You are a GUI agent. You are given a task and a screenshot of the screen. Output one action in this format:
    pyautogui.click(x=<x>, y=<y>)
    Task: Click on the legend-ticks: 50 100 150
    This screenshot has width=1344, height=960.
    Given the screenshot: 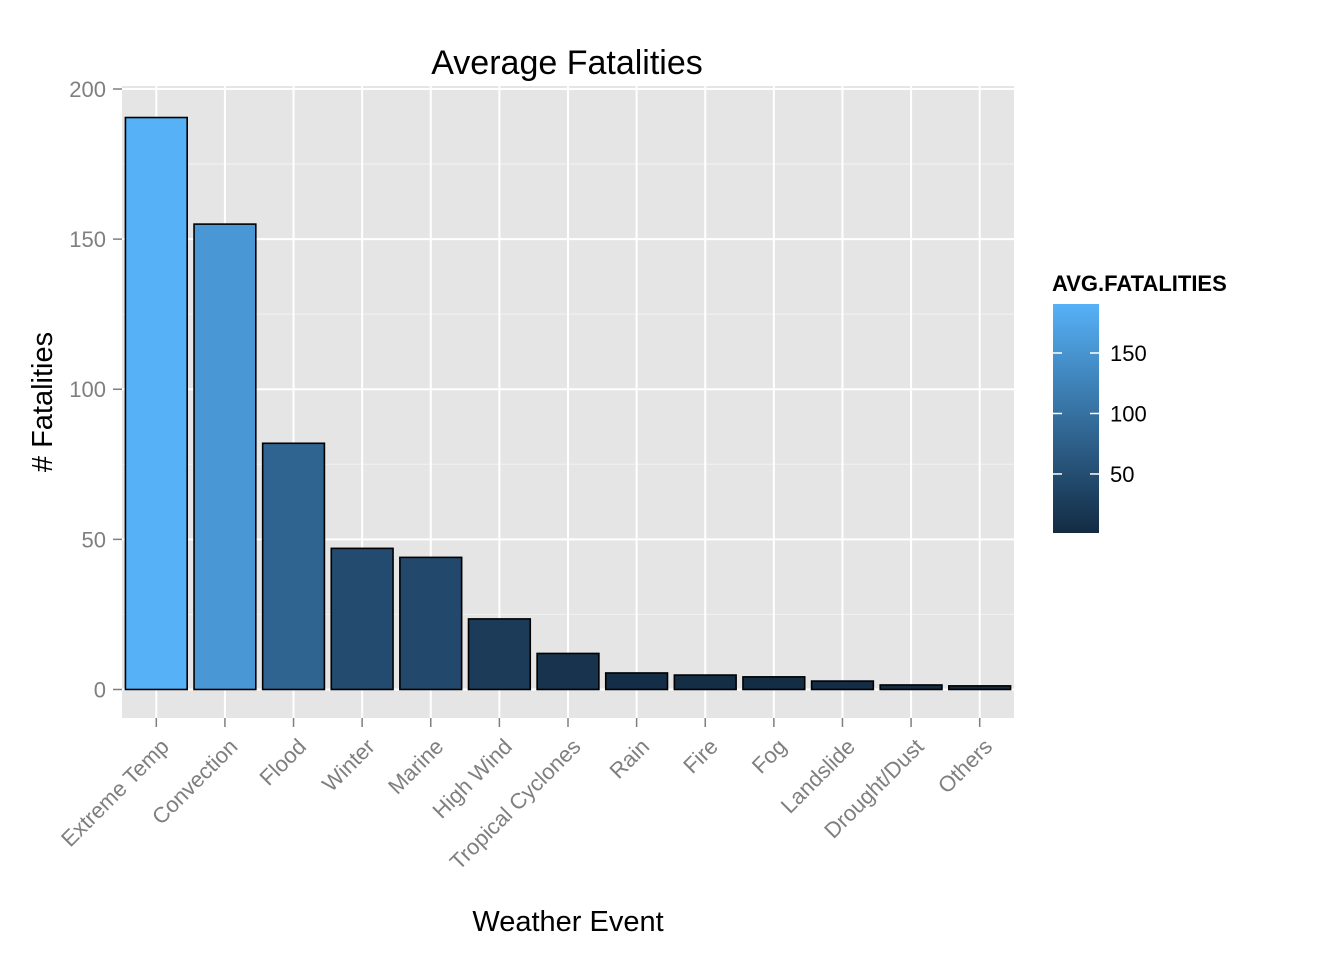 What is the action you would take?
    pyautogui.click(x=1100, y=414)
    